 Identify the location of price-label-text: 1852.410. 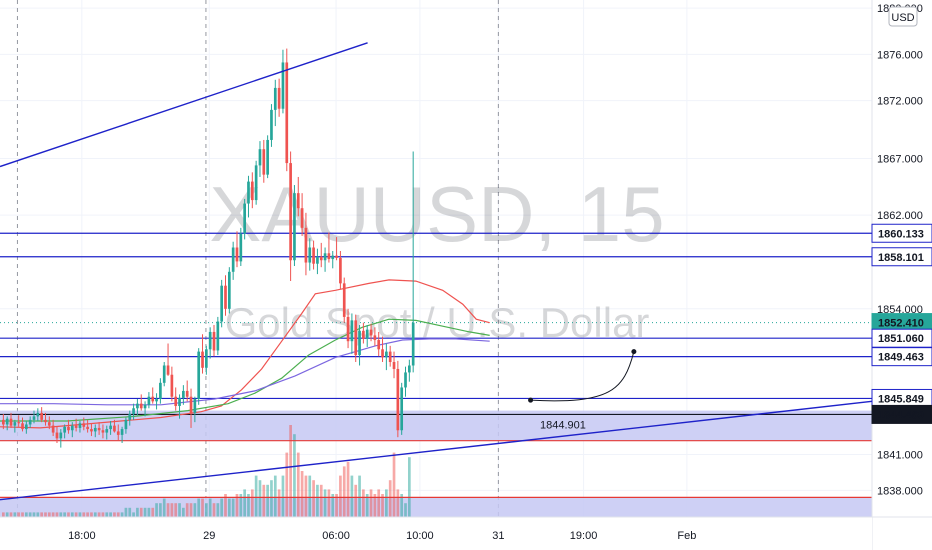
(901, 324).